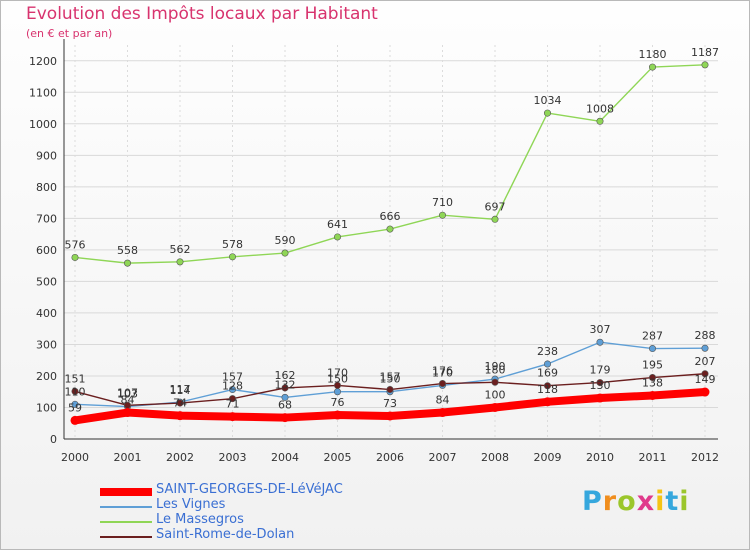  I want to click on data-label-s1: 132, so click(285, 384).